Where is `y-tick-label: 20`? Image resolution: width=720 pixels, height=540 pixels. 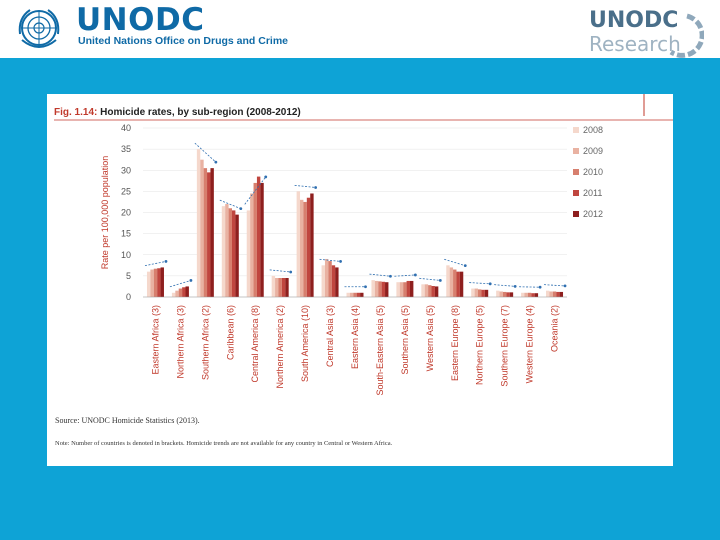
y-tick-label: 20 is located at coordinates (126, 213).